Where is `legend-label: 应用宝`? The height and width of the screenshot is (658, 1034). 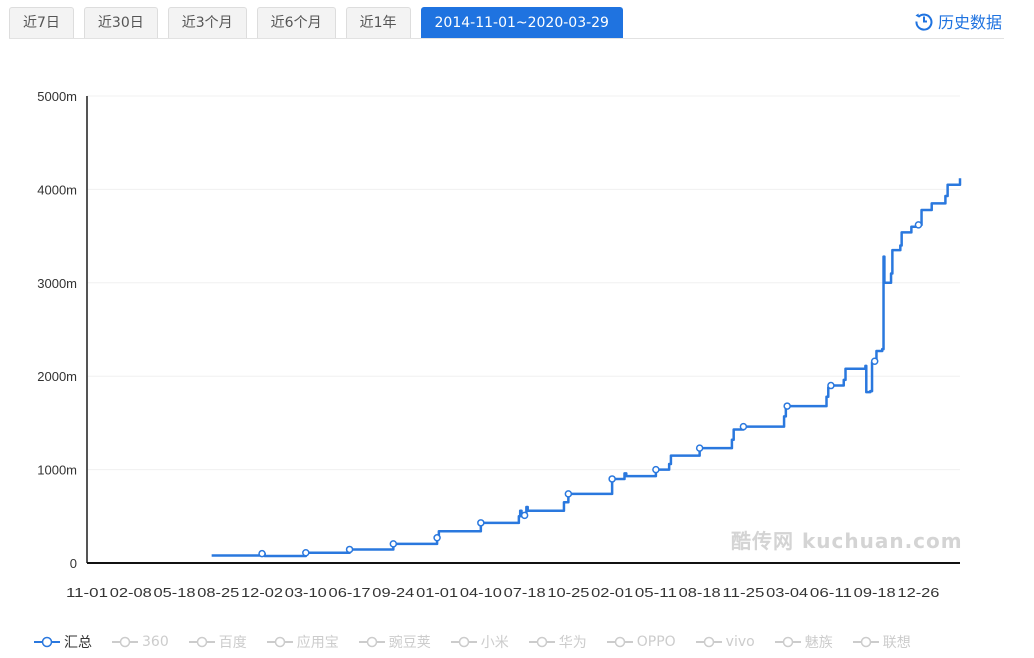 legend-label: 应用宝 is located at coordinates (317, 643).